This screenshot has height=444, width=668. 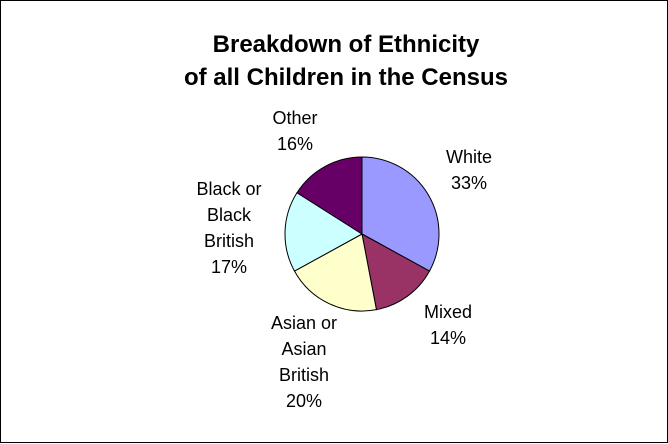 What do you see at coordinates (295, 144) in the screenshot?
I see `slice-value-label: 16%` at bounding box center [295, 144].